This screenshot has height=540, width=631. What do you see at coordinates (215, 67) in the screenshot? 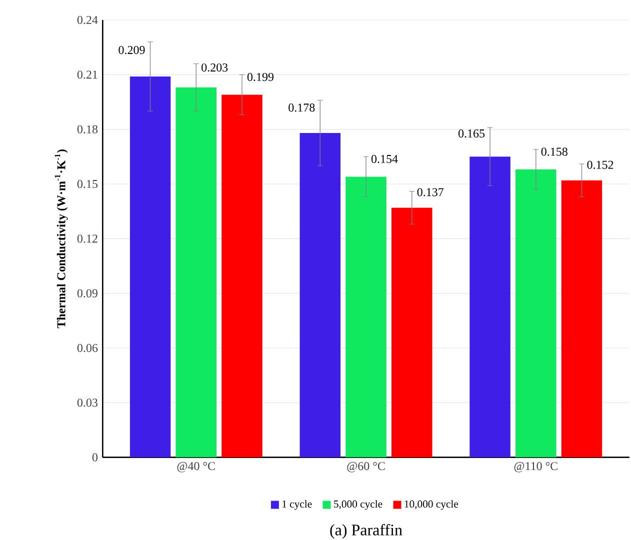
I see `data-label: 0.203` at bounding box center [215, 67].